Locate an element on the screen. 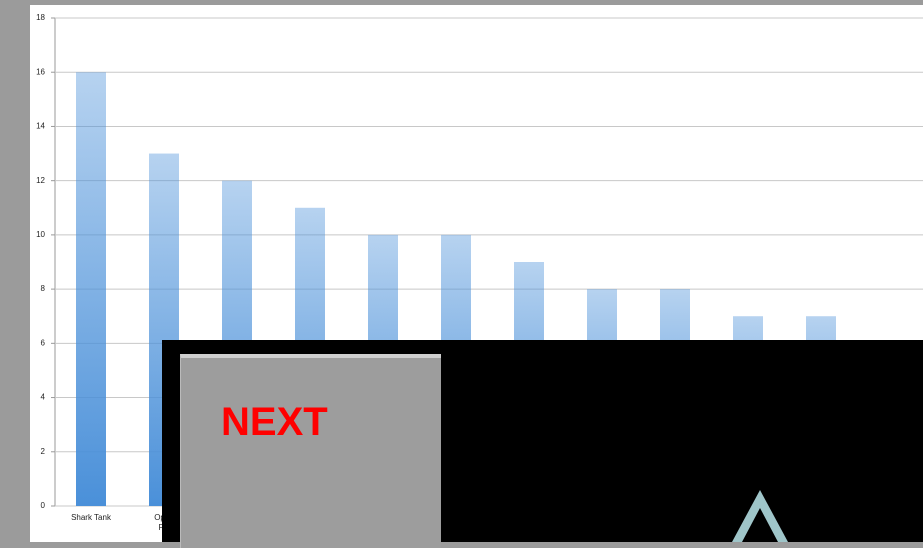 This screenshot has height=548, width=923. arrow-icon is located at coordinates (760, 516).